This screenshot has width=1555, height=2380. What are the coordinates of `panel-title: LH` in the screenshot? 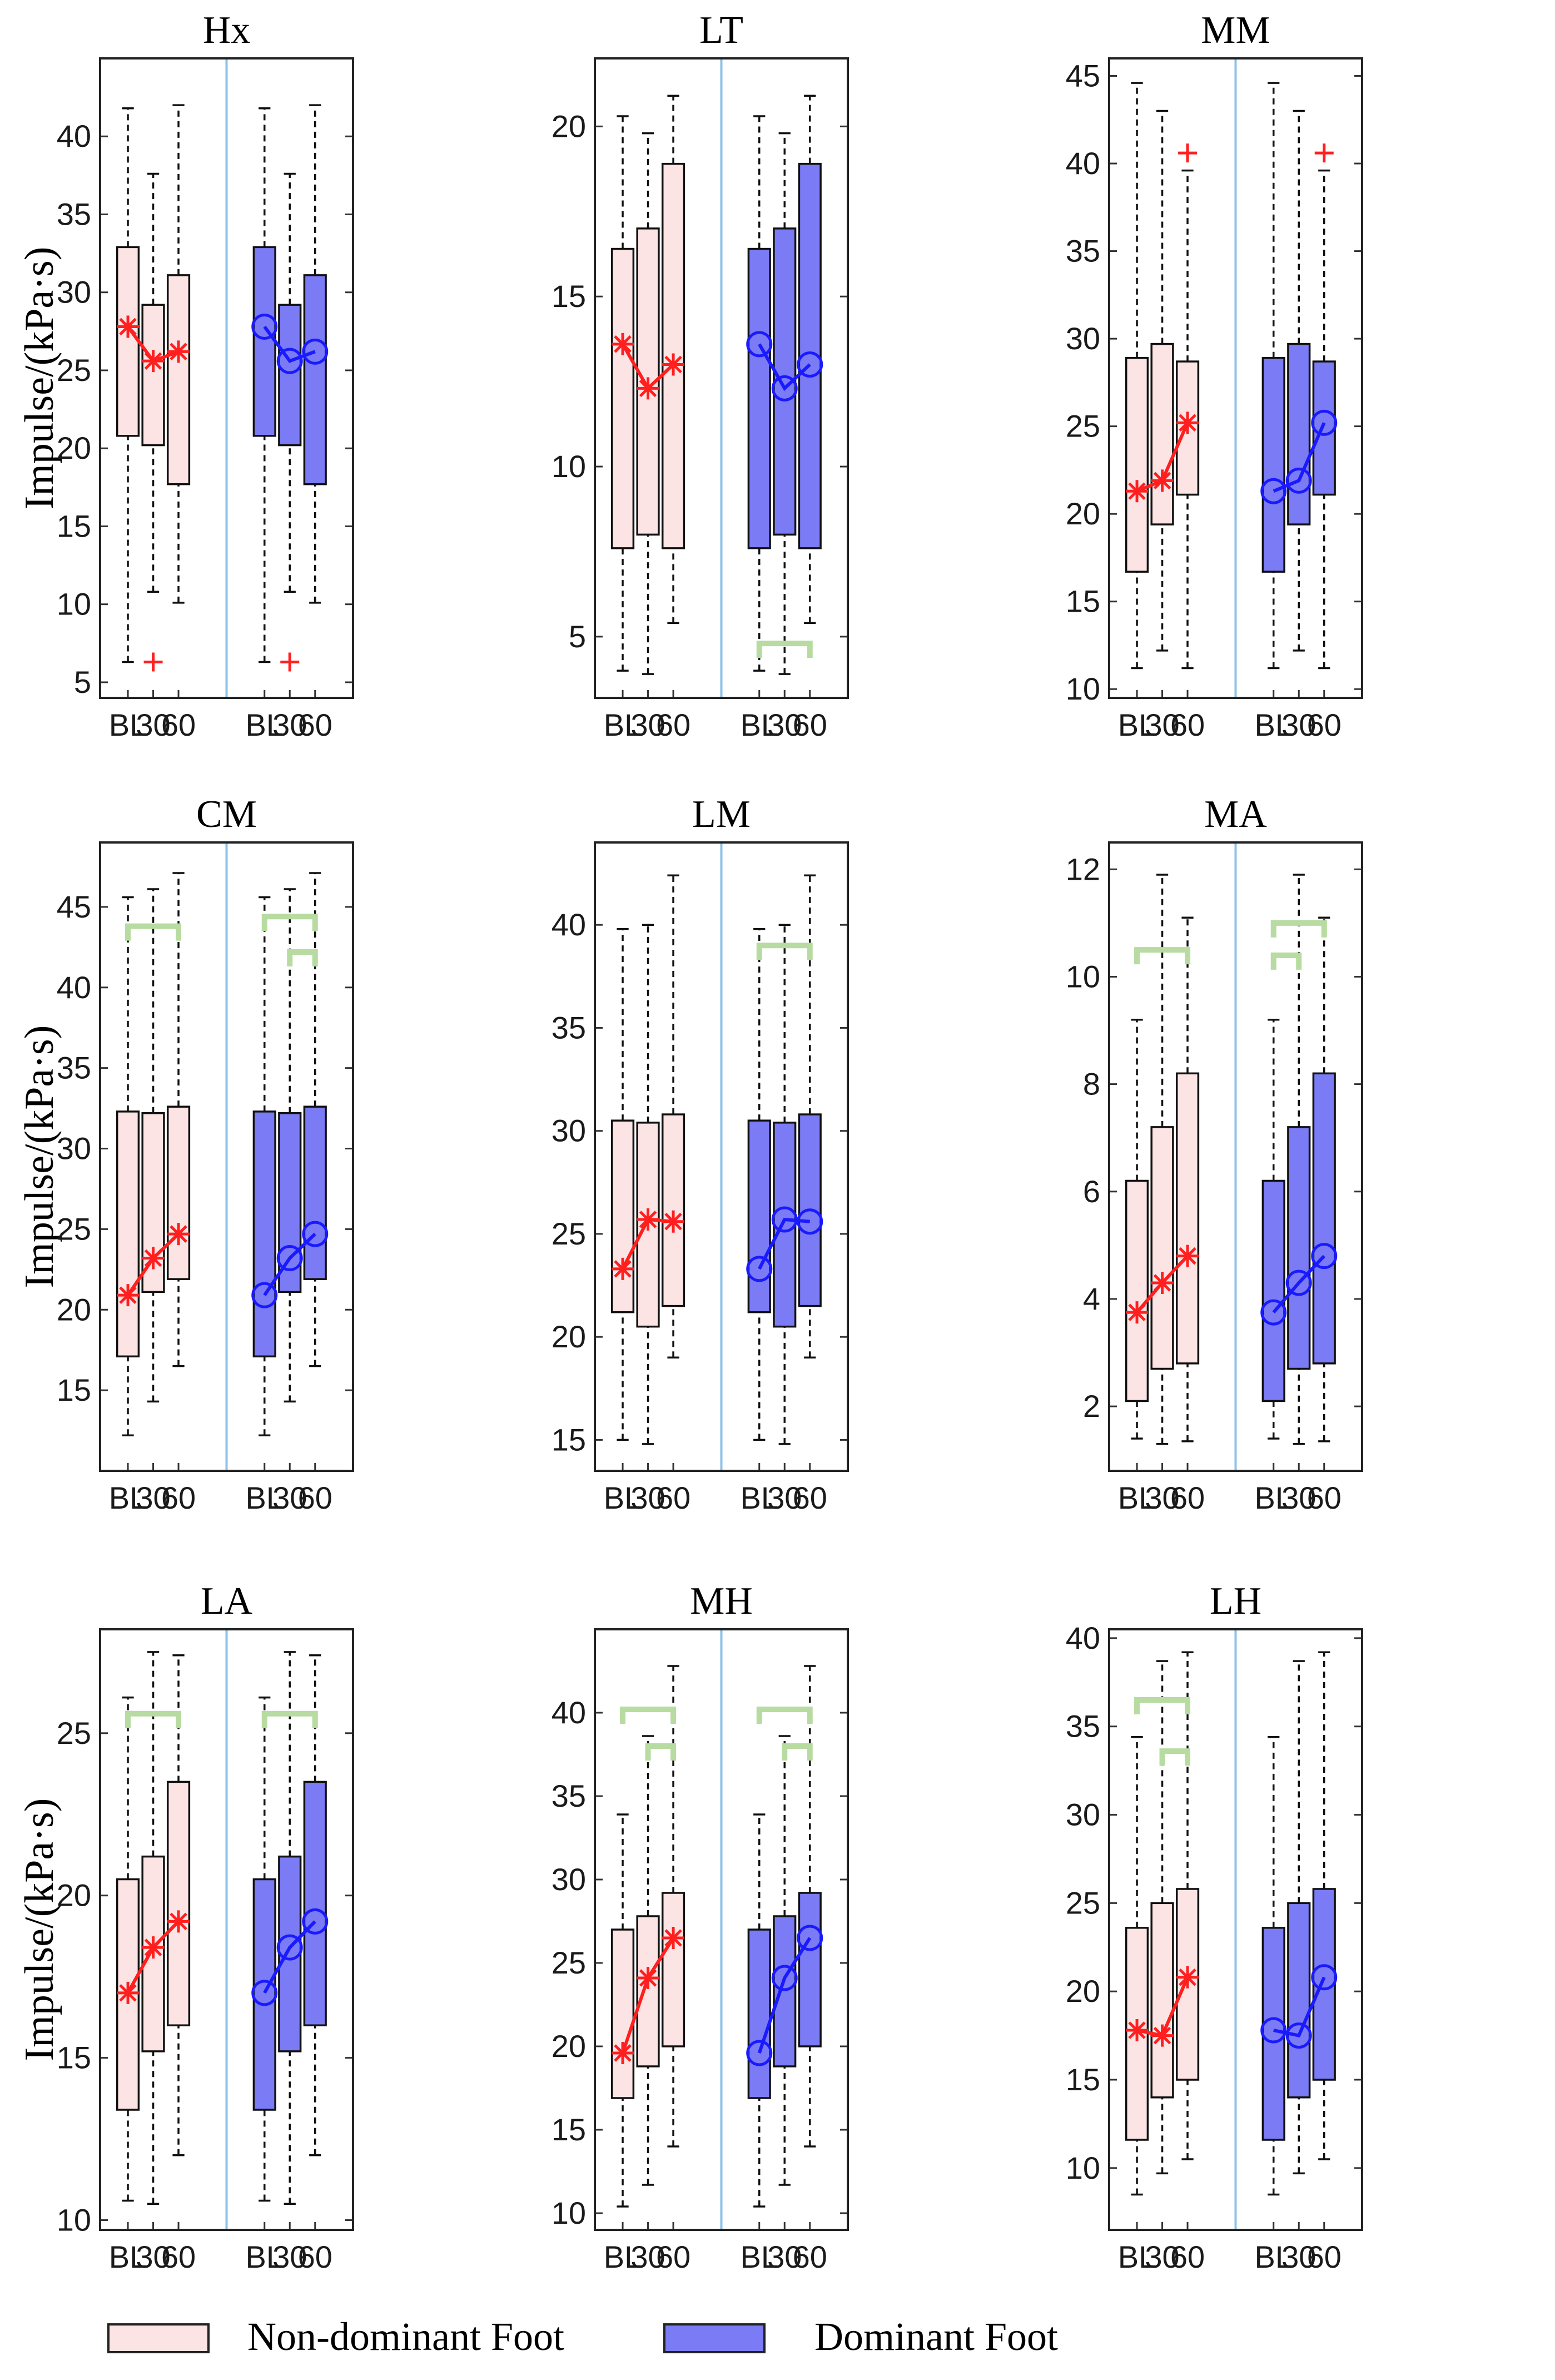 It's located at (1235, 1602).